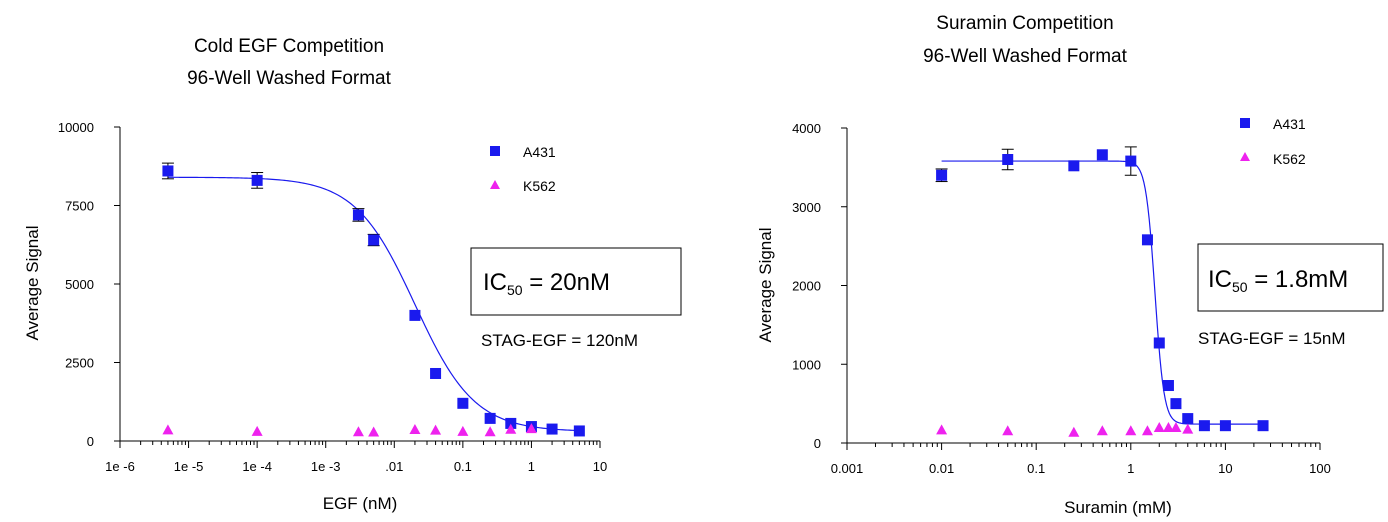 Image resolution: width=1388 pixels, height=522 pixels. What do you see at coordinates (257, 466) in the screenshot?
I see `x-tick-label: 1e -4` at bounding box center [257, 466].